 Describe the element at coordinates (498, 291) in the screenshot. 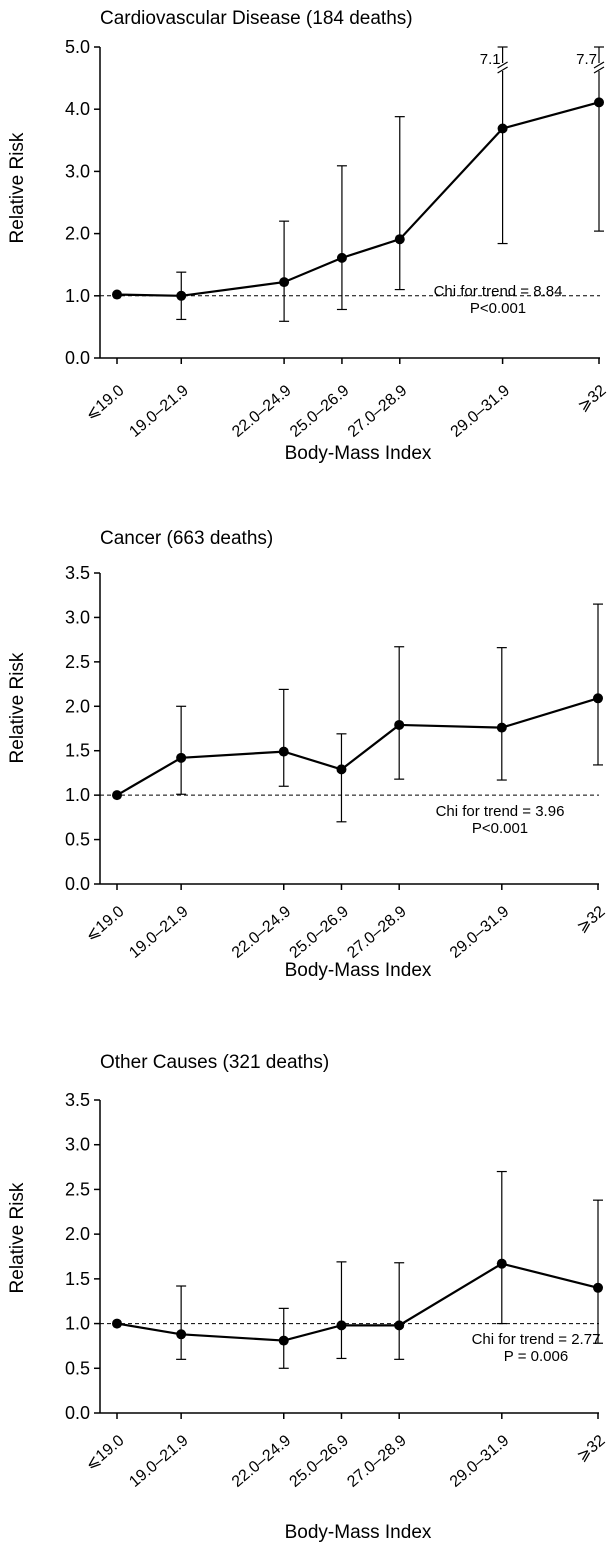

I see `trend-chi-text: Chi for trend = 8.84` at that location.